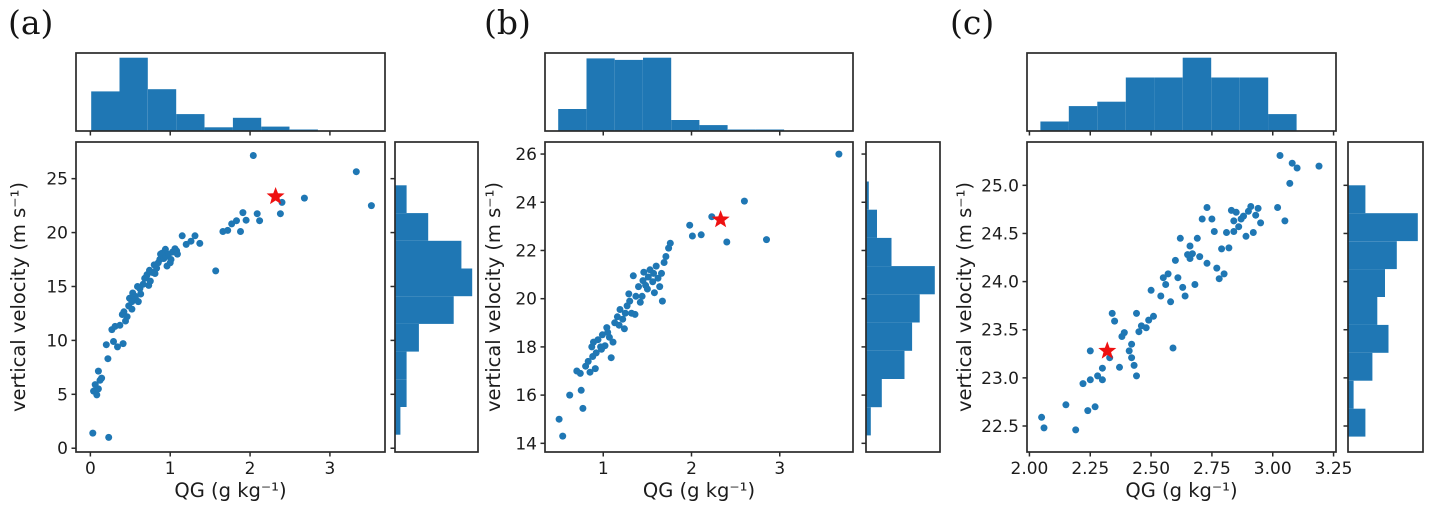 The height and width of the screenshot is (517, 1441). What do you see at coordinates (1000, 379) in the screenshot?
I see `y-tick-label: 23.0` at bounding box center [1000, 379].